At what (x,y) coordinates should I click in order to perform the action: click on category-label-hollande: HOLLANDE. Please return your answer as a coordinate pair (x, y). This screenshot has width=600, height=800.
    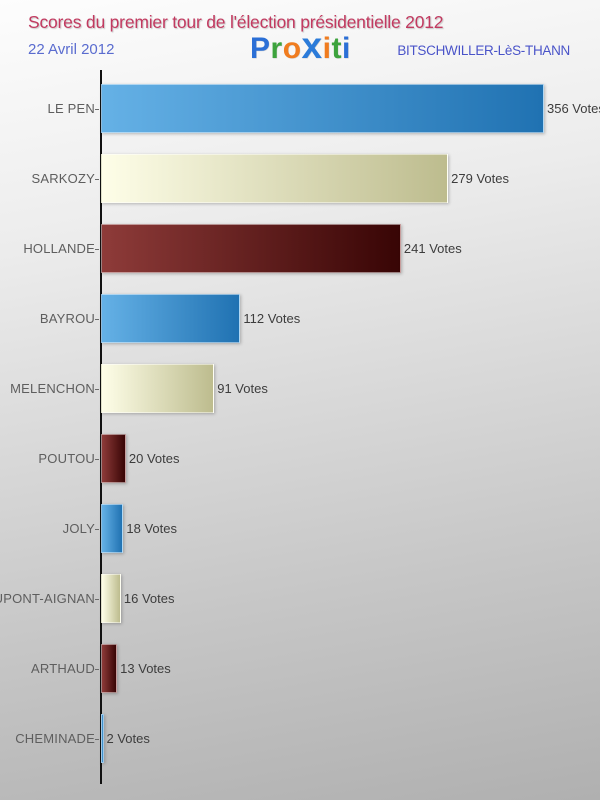
    Looking at the image, I should click on (59, 248).